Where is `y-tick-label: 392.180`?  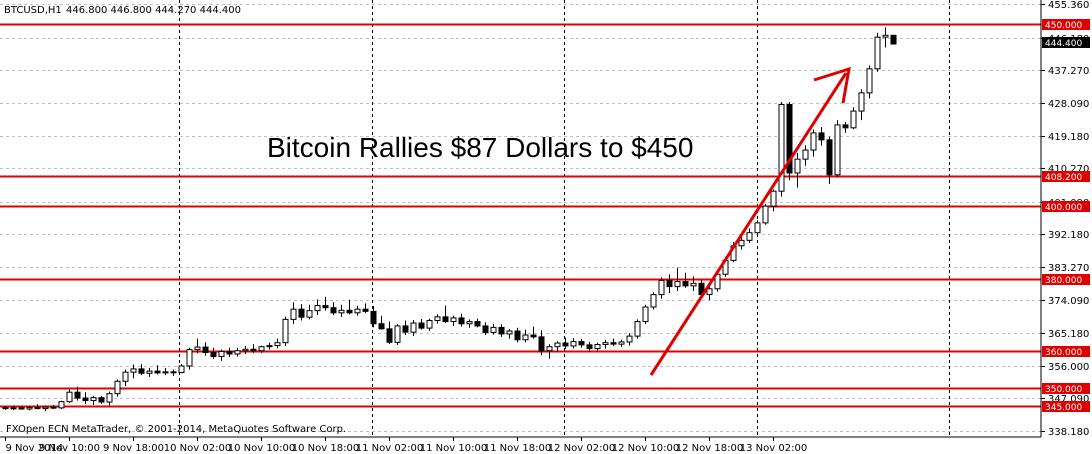
y-tick-label: 392.180 is located at coordinates (1068, 235).